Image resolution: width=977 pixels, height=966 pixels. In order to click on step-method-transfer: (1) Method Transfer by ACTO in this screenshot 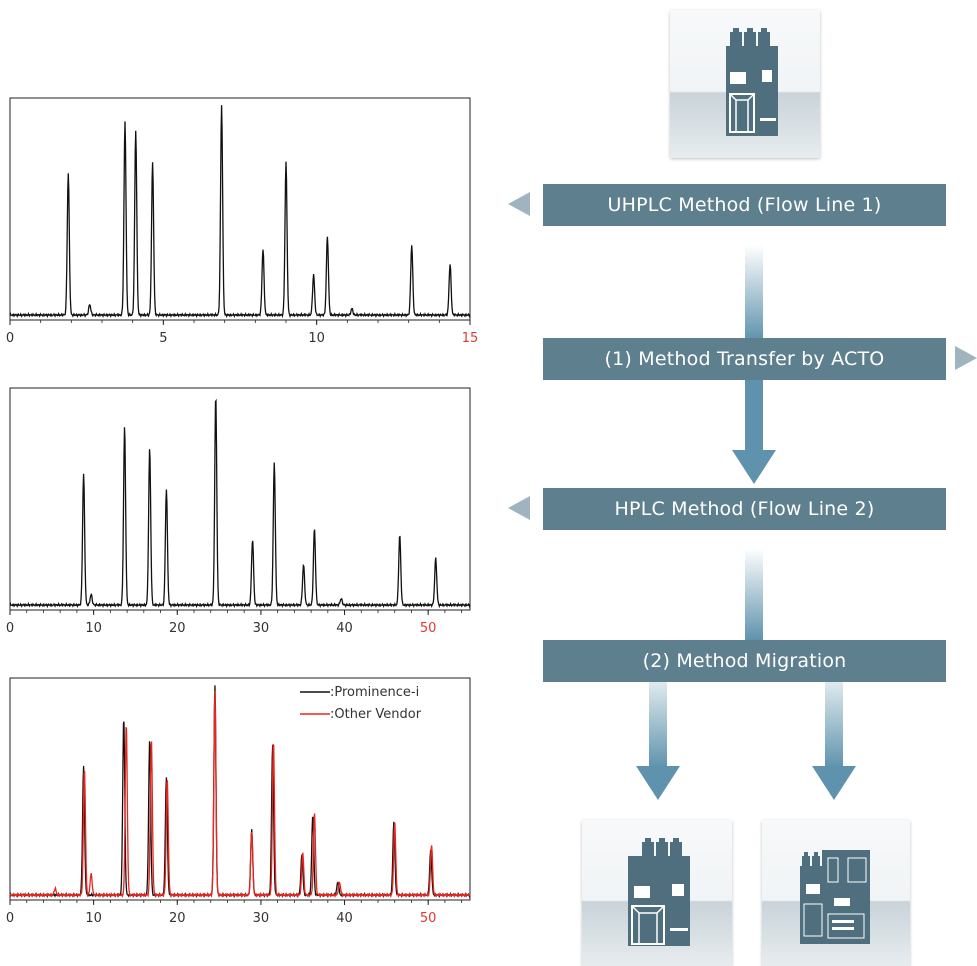, I will do `click(744, 359)`.